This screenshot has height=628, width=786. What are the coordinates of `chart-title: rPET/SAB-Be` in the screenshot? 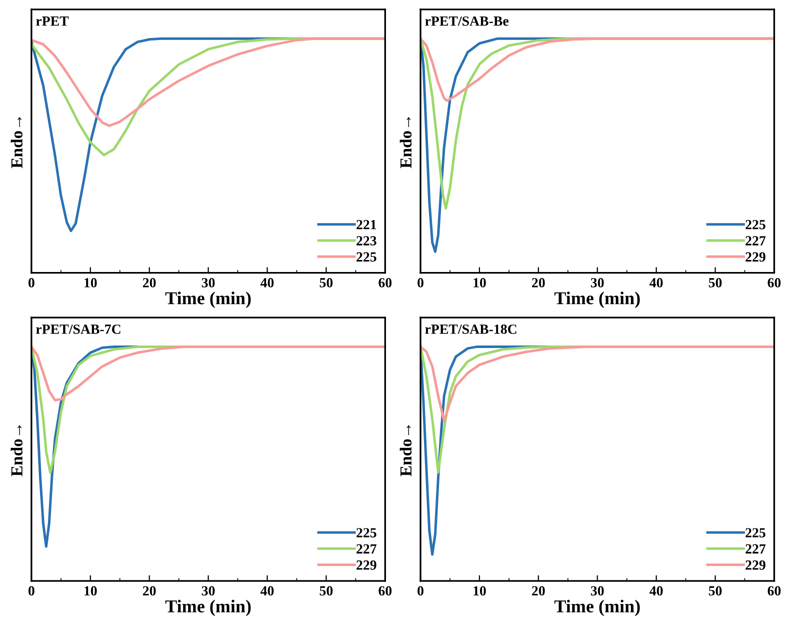 It's located at (466, 21).